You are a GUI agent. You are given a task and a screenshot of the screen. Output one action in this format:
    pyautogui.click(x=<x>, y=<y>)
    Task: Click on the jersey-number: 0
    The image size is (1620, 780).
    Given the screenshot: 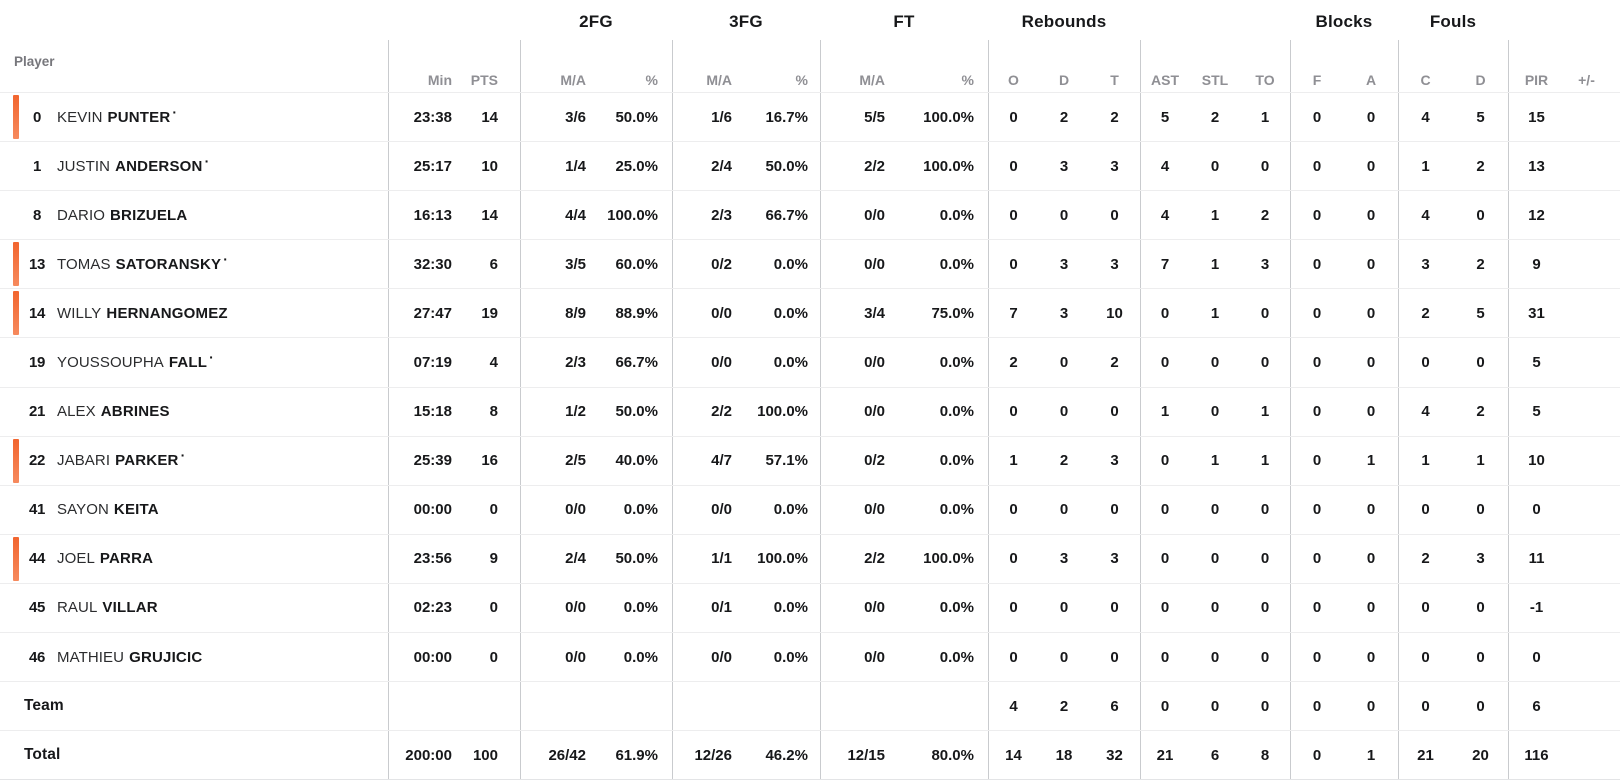 What is the action you would take?
    pyautogui.click(x=37, y=117)
    